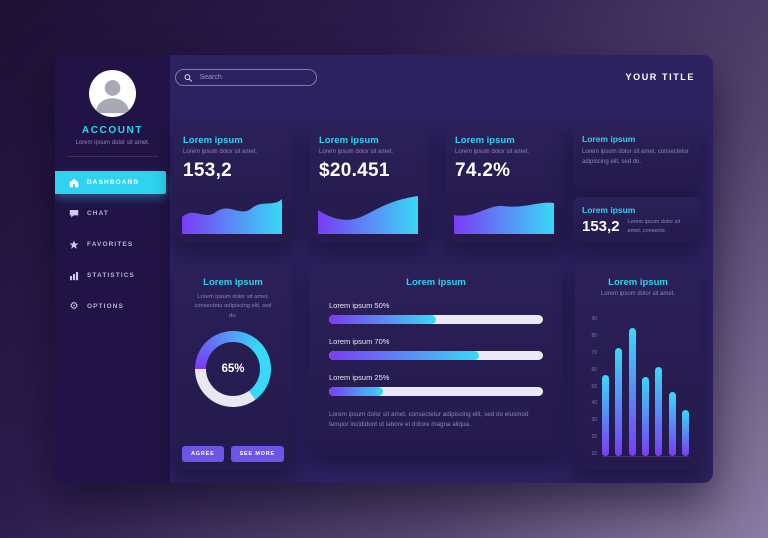 This screenshot has width=768, height=538. What do you see at coordinates (594, 420) in the screenshot?
I see `tick-label: 30` at bounding box center [594, 420].